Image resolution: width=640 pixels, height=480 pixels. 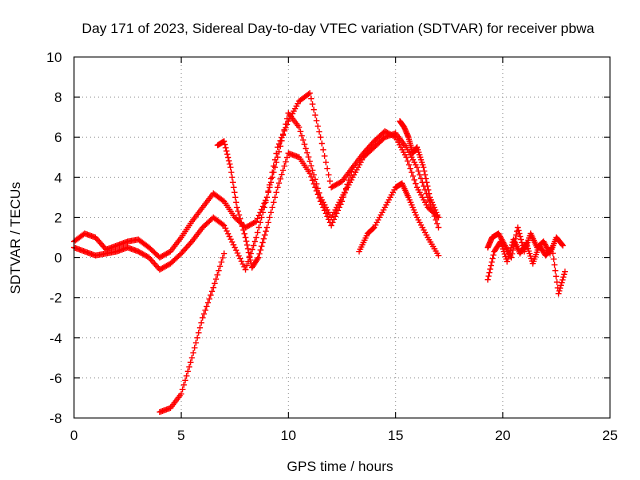 I want to click on x-tick-label: 15, so click(x=396, y=435).